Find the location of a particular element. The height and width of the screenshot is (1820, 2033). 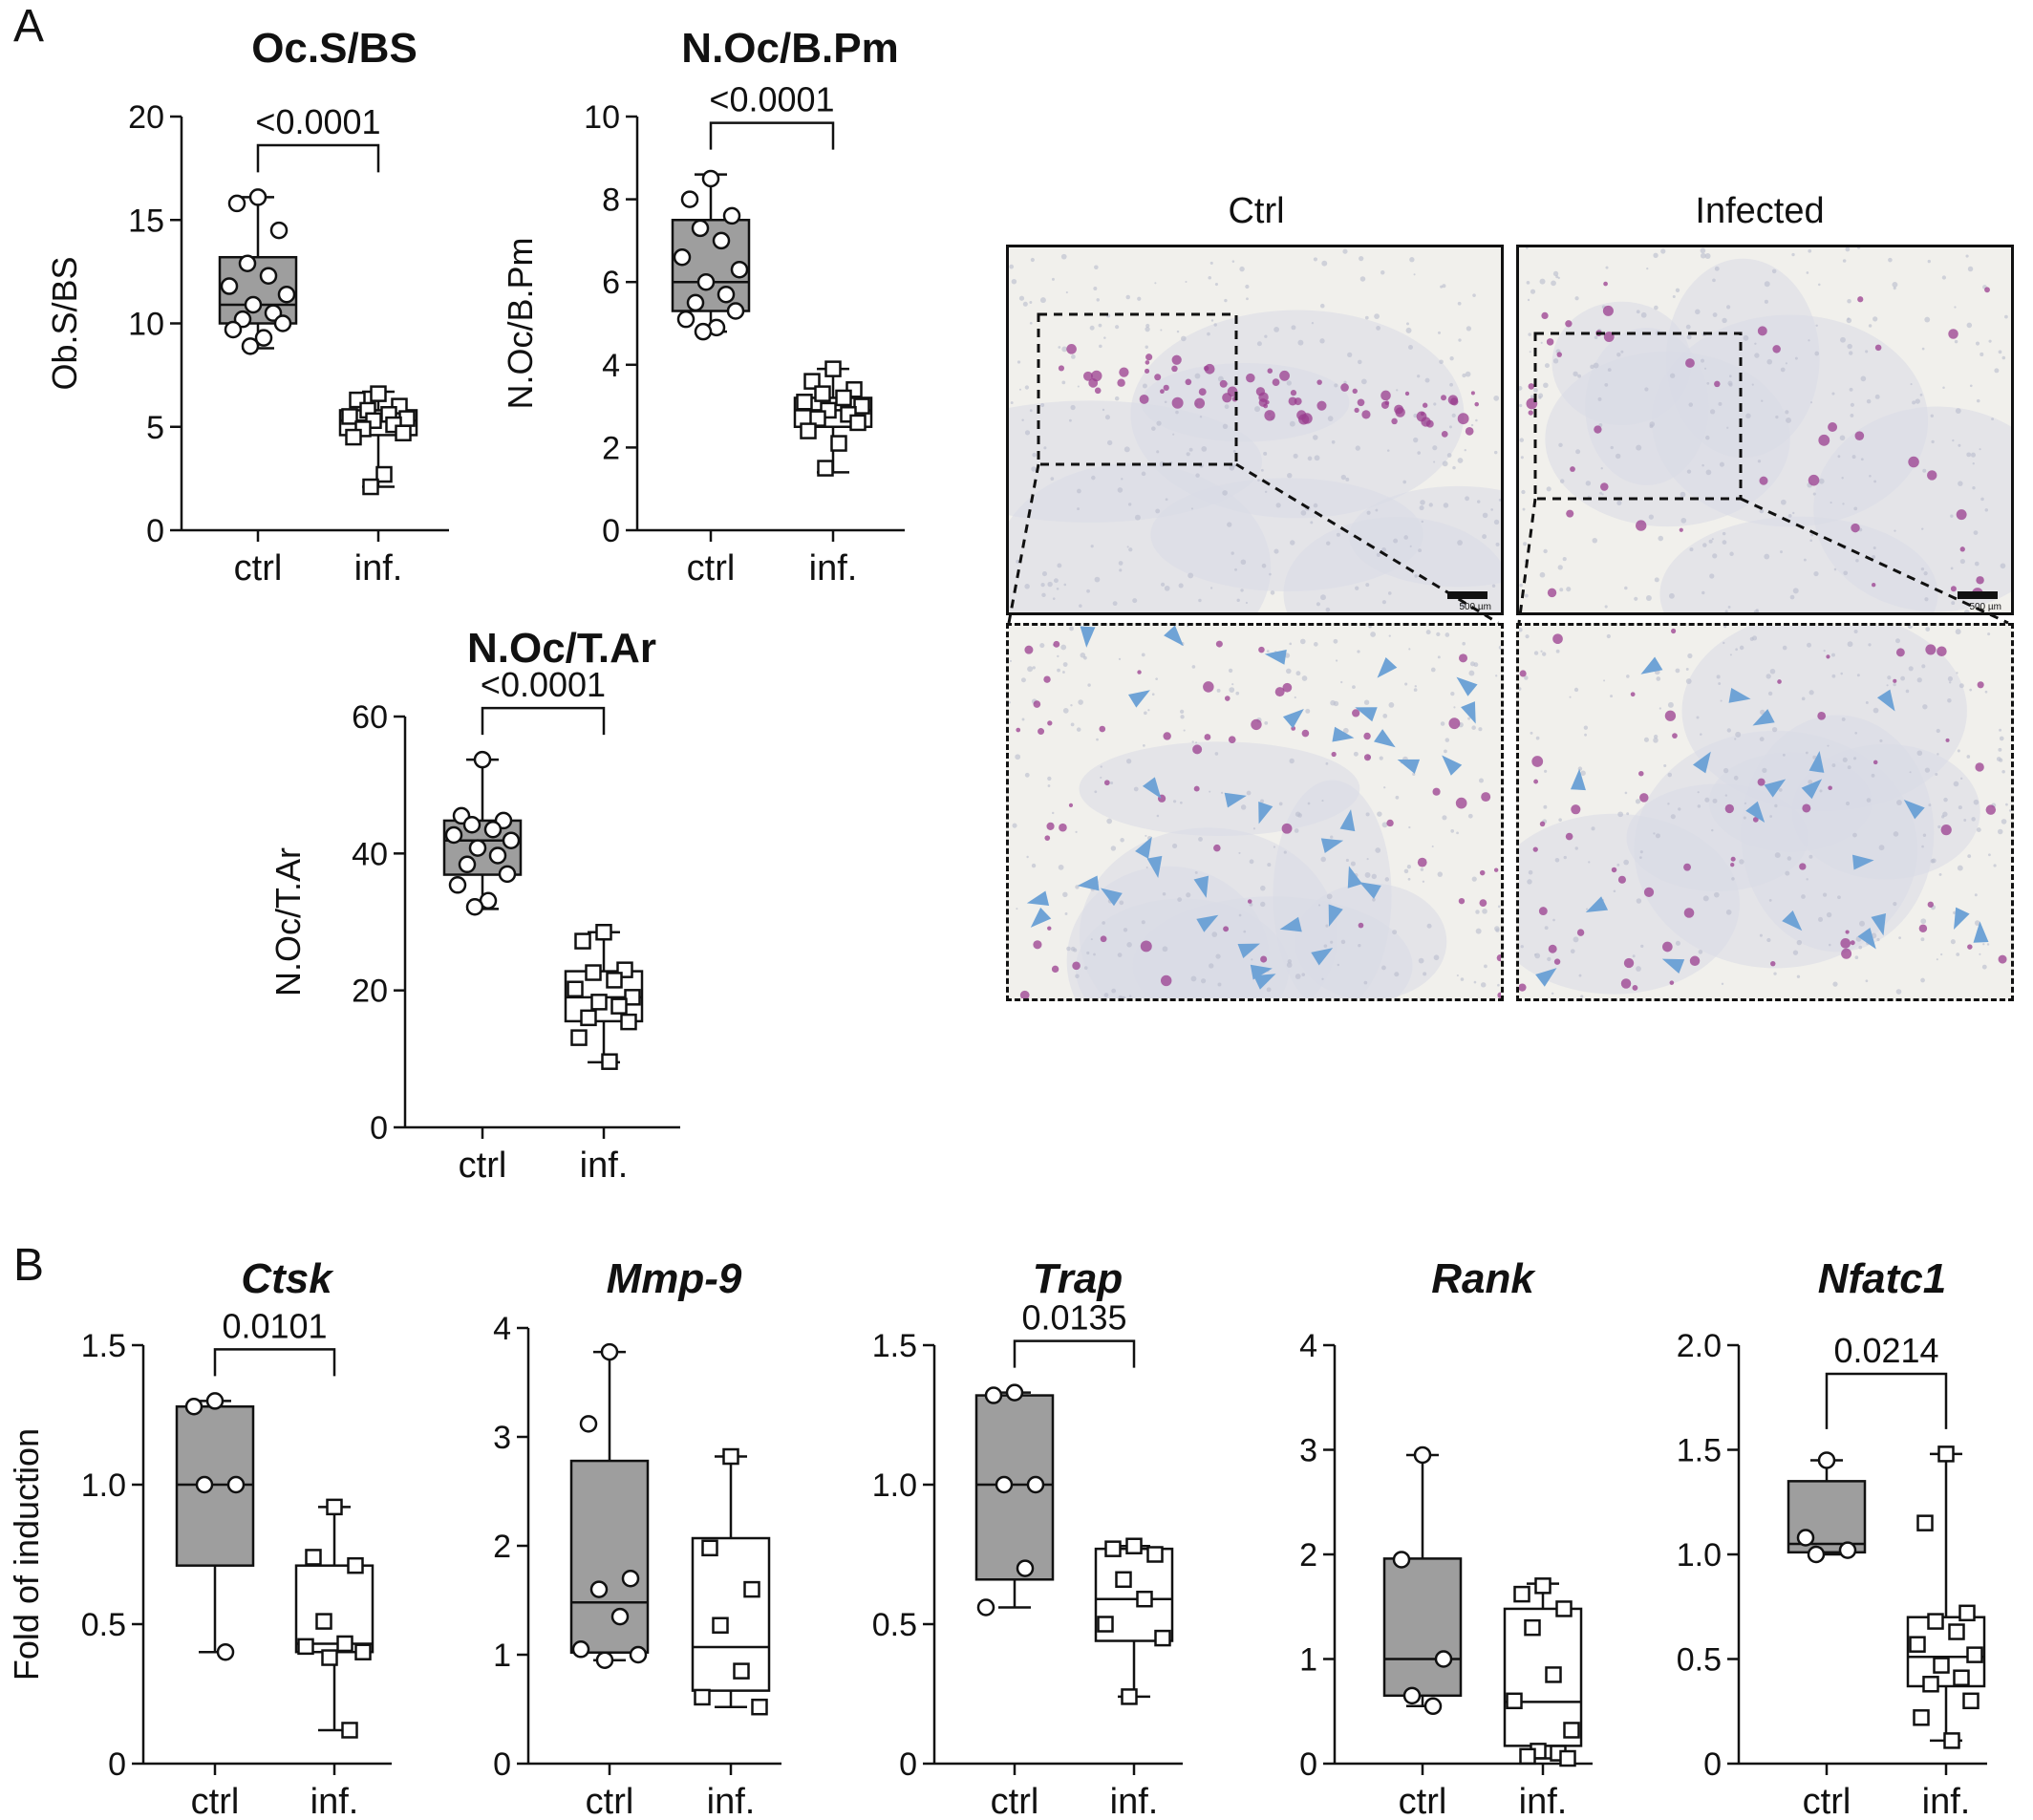

box is located at coordinates (731, 1614).